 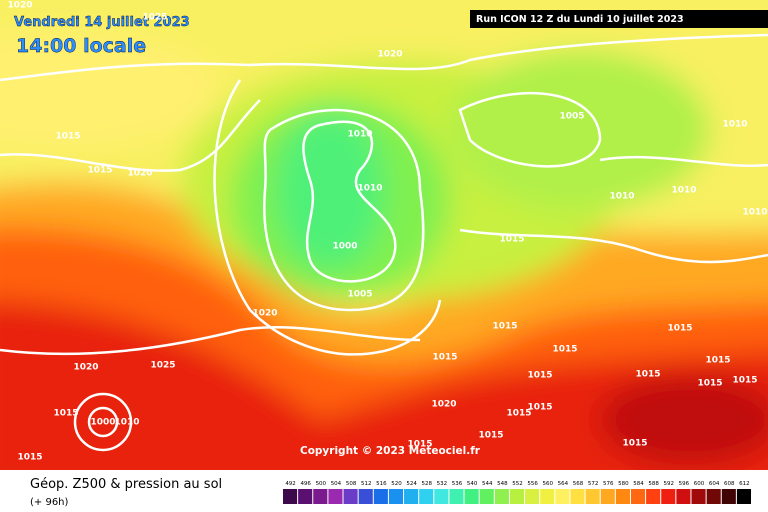 What do you see at coordinates (321, 484) in the screenshot?
I see `scale-label: 500` at bounding box center [321, 484].